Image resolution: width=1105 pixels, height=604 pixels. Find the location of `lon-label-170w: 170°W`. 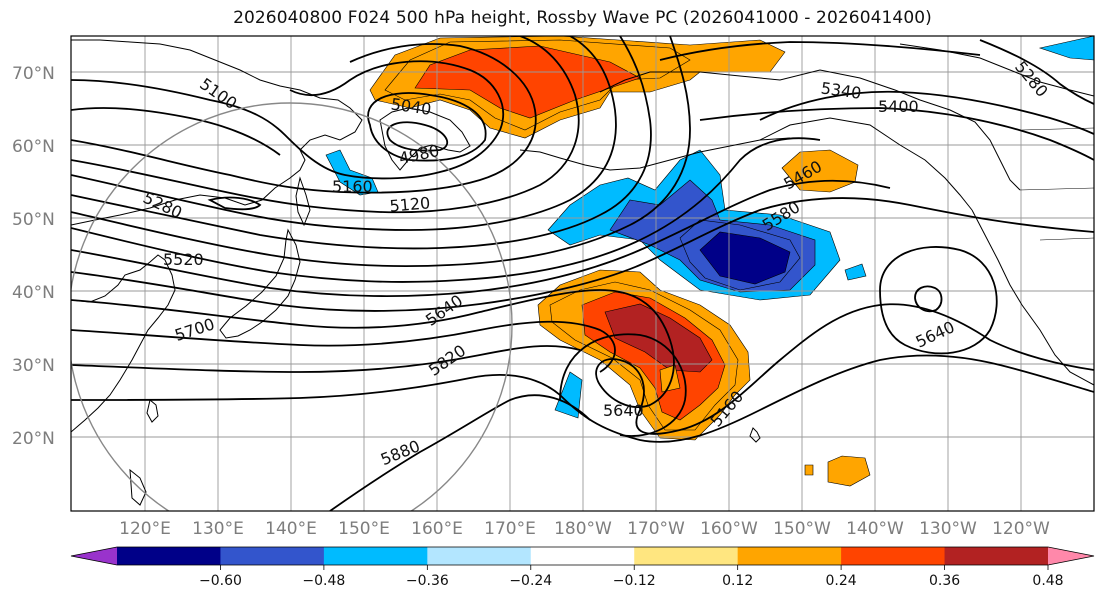

lon-label-170w: 170°W is located at coordinates (656, 529).